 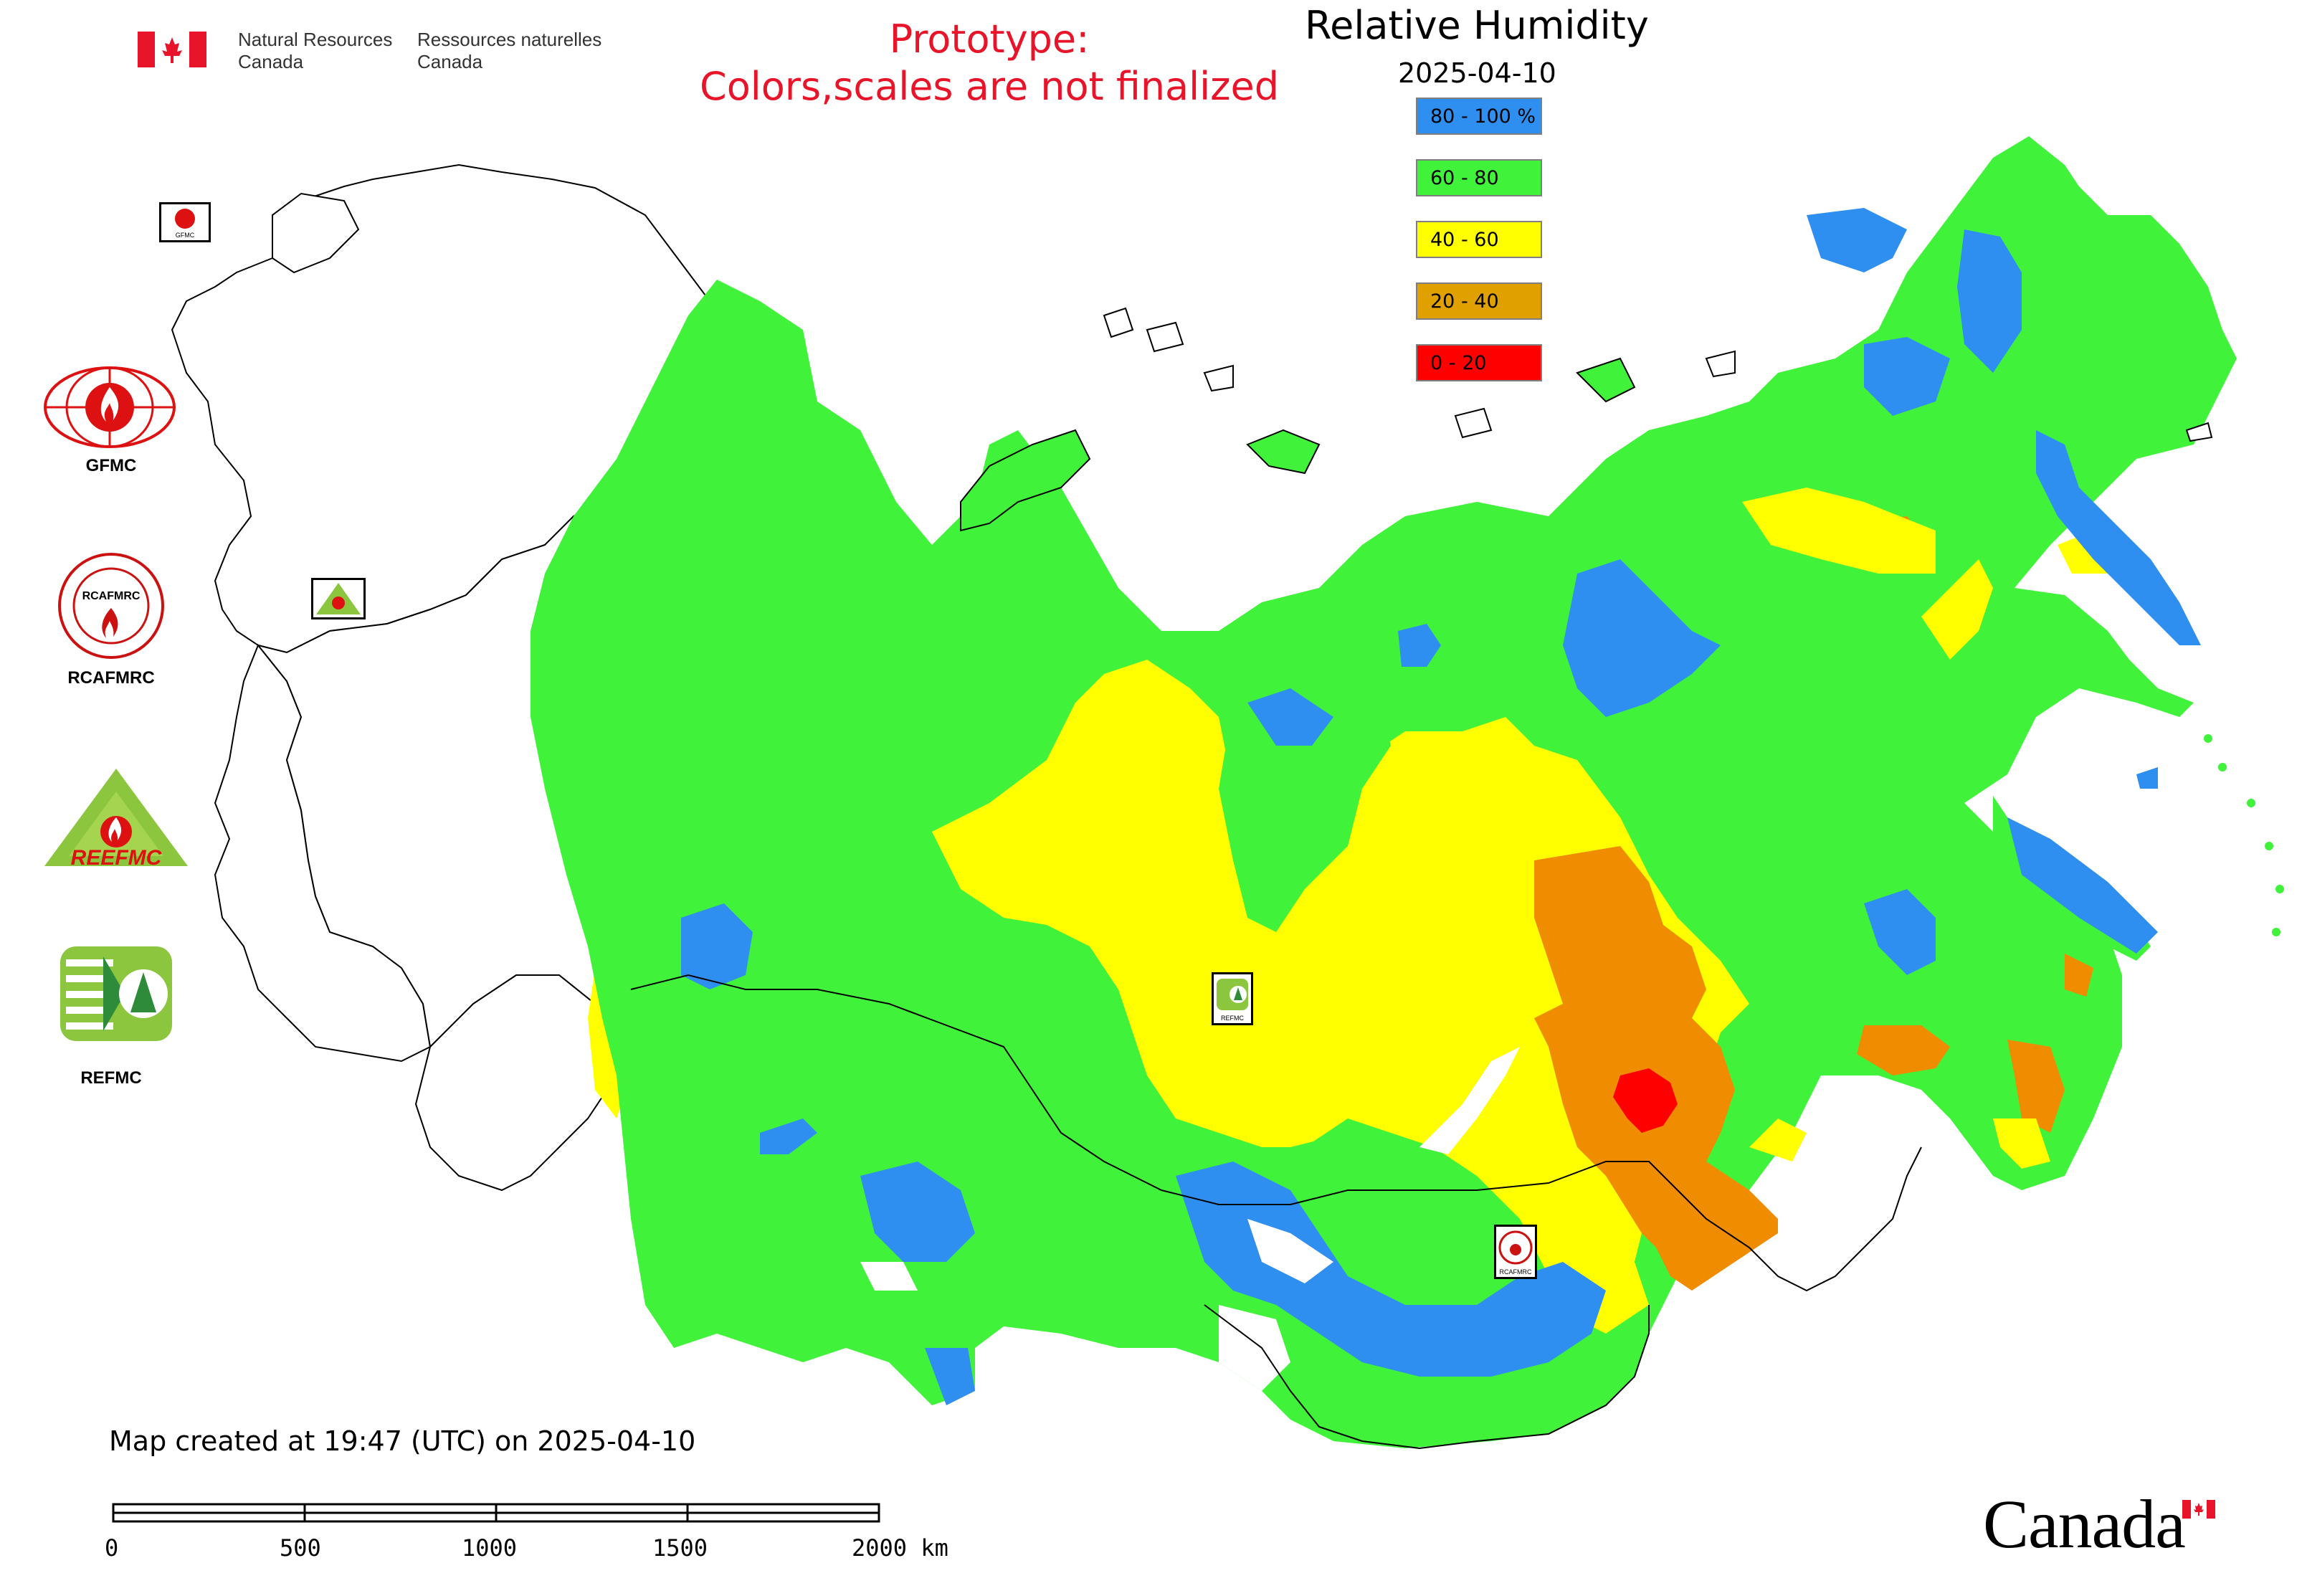 What do you see at coordinates (116, 819) in the screenshot?
I see `reefmc-logo: REEFMC` at bounding box center [116, 819].